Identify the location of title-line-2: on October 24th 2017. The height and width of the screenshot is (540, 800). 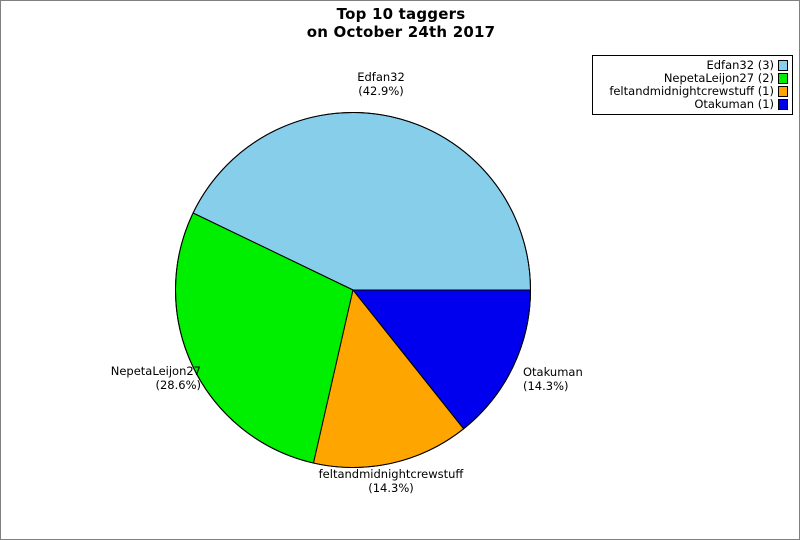
(401, 32).